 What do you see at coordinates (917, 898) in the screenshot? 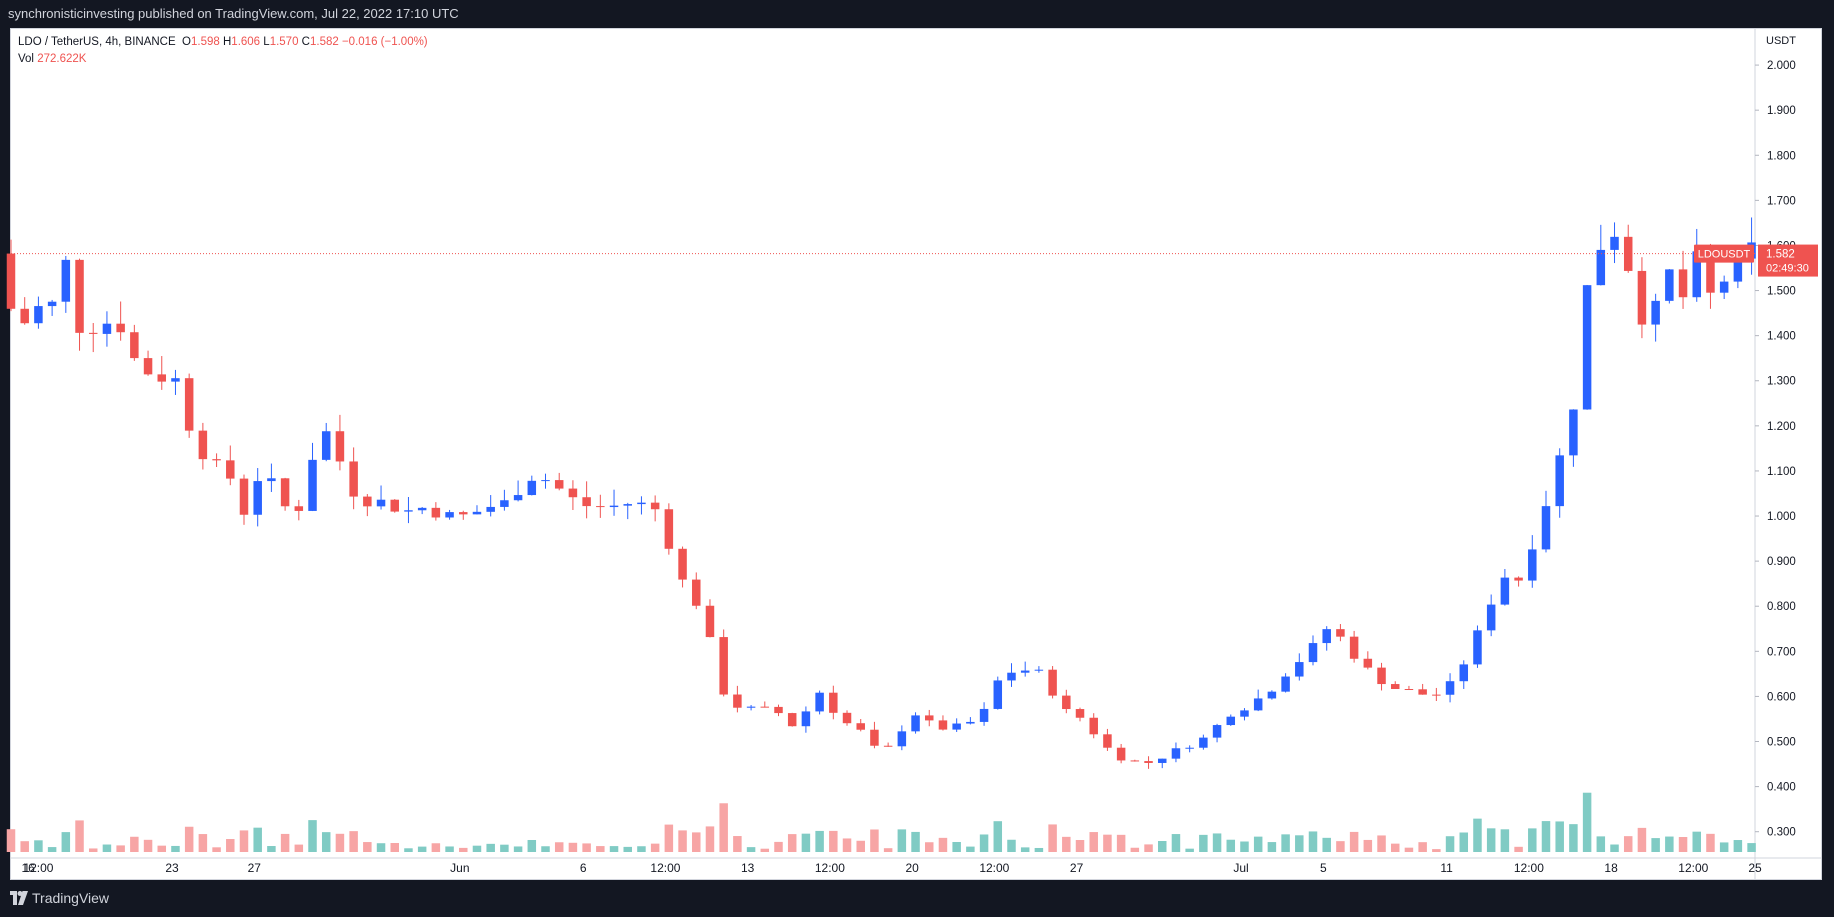
I see `footer-bar: TradingView` at bounding box center [917, 898].